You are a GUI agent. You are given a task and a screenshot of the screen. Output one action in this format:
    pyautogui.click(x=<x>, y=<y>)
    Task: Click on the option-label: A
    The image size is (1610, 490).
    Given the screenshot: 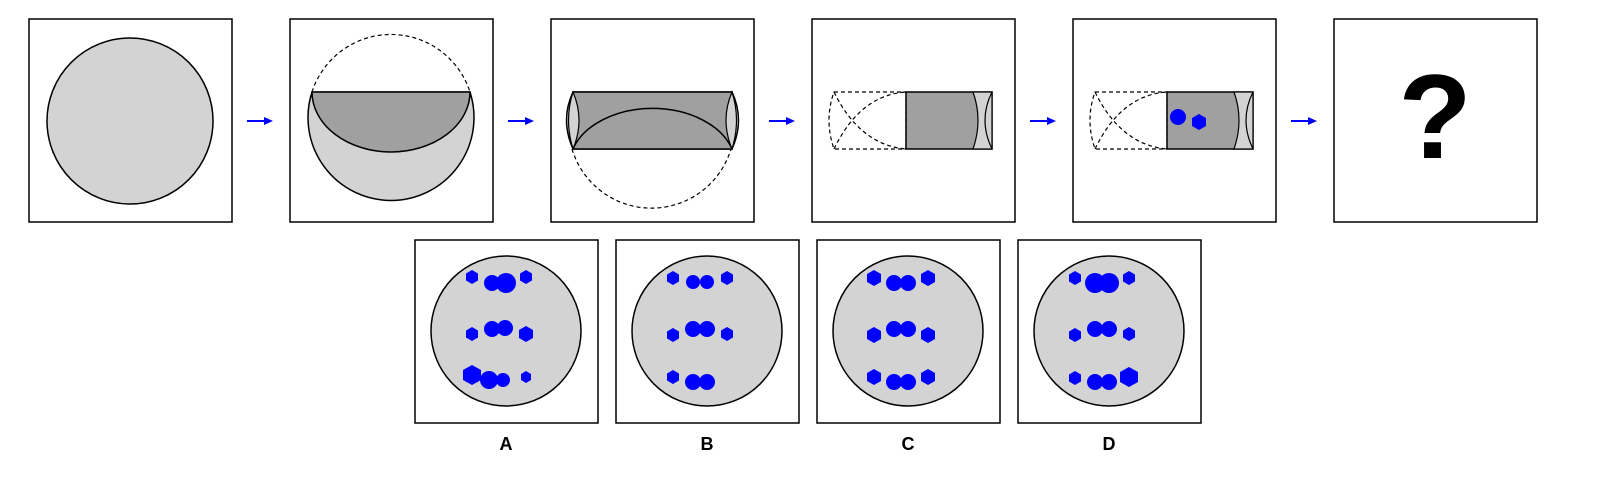 What is the action you would take?
    pyautogui.click(x=506, y=444)
    